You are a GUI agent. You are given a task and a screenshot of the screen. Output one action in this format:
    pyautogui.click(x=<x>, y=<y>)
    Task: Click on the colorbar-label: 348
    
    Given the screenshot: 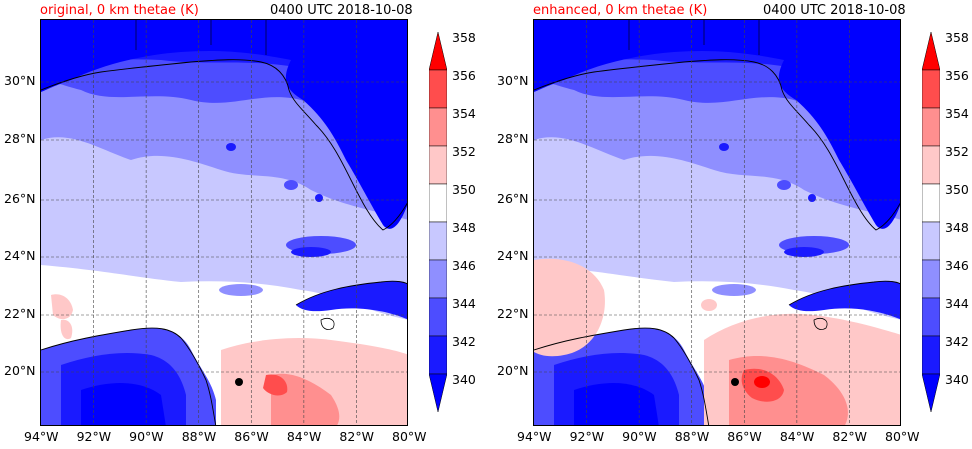 What is the action you would take?
    pyautogui.click(x=464, y=227)
    